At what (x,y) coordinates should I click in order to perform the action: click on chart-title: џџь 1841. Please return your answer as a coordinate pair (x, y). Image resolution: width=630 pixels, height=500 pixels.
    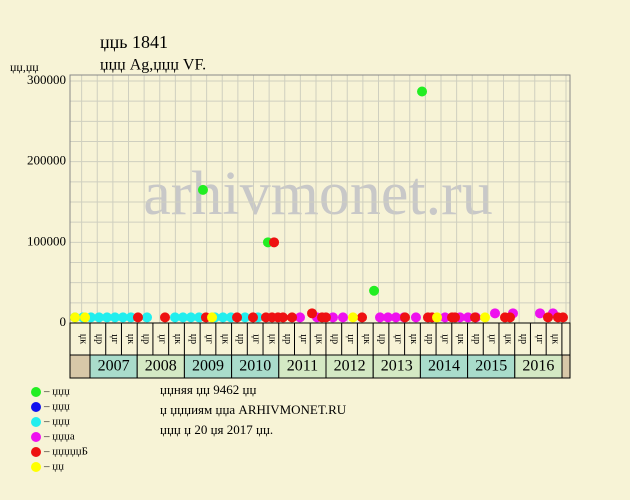
    Looking at the image, I should click on (134, 42).